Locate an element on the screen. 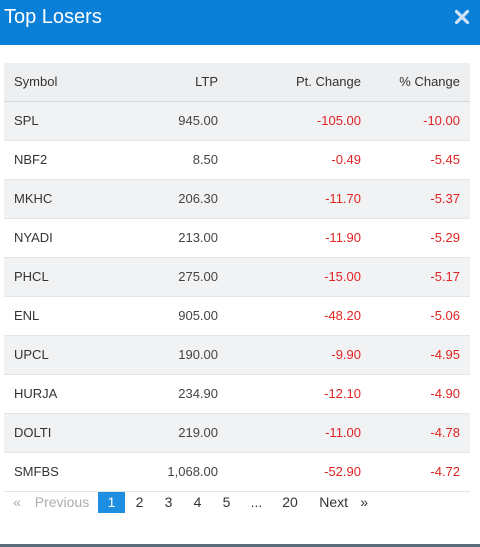  pt-change-cell: -105.00 is located at coordinates (299, 121).